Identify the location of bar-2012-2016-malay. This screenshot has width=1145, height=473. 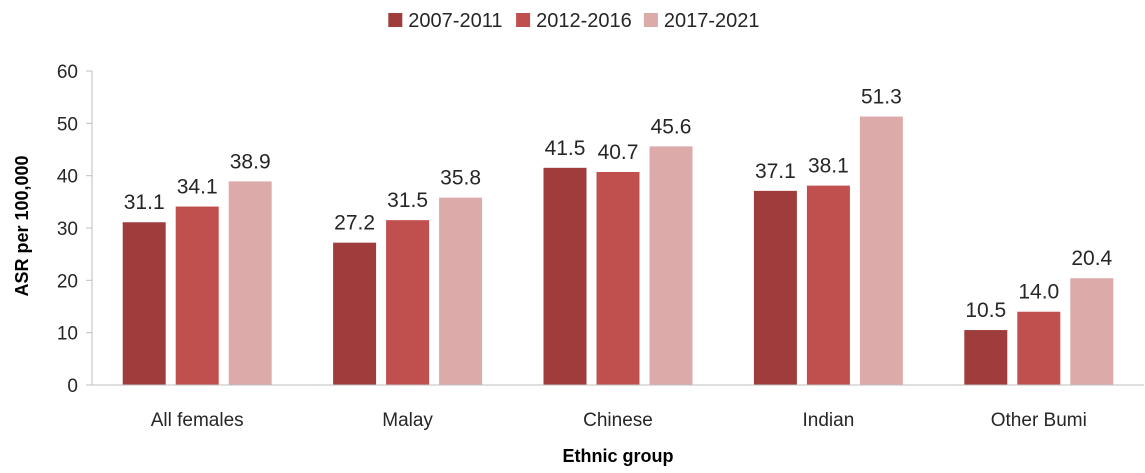
(408, 302).